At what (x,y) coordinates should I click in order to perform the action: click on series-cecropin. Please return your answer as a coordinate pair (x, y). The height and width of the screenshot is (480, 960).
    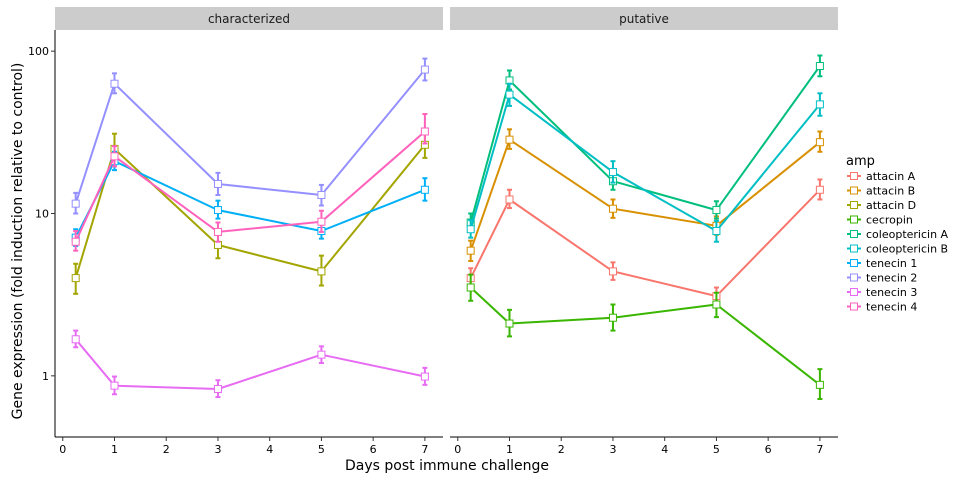
    Looking at the image, I should click on (645, 336).